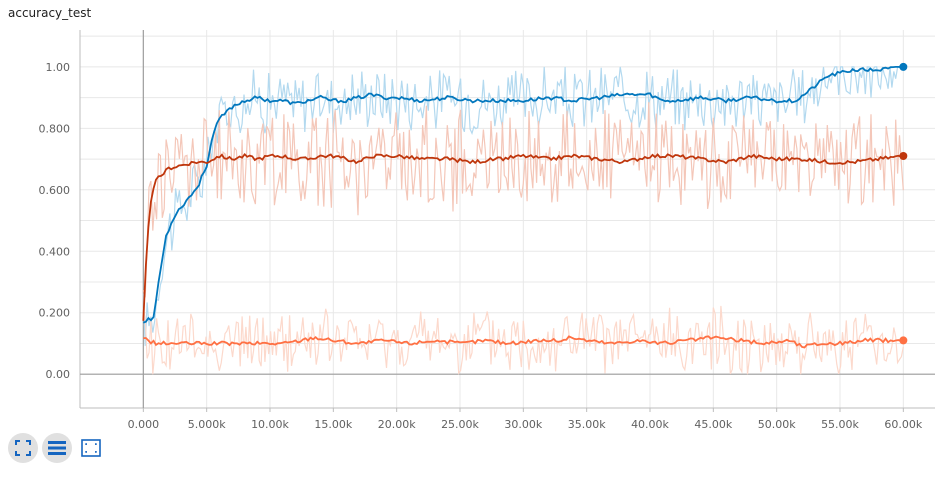  What do you see at coordinates (460, 424) in the screenshot?
I see `x-tick-label: 25.00k` at bounding box center [460, 424].